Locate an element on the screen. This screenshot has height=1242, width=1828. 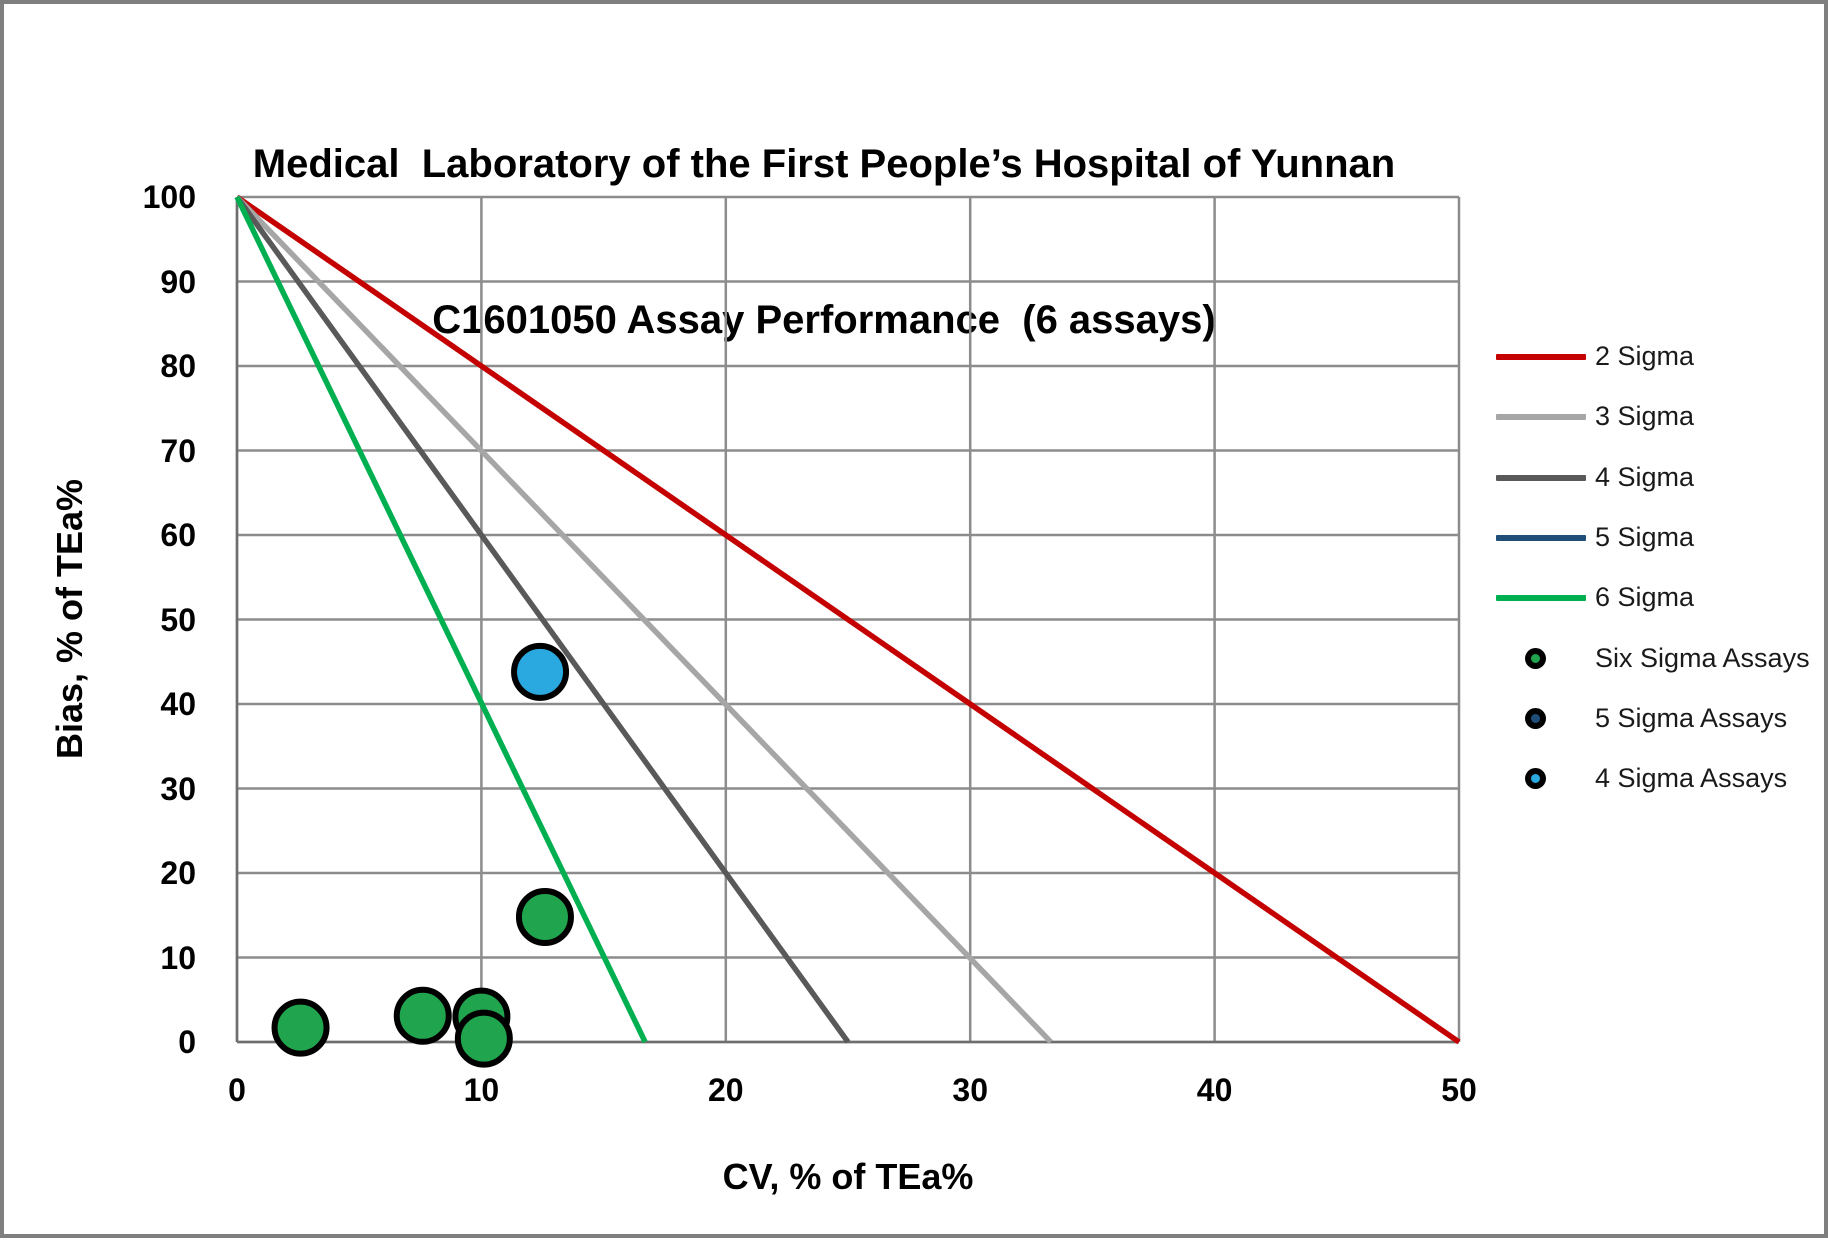
legend-label: 4 Sigma is located at coordinates (1645, 476).